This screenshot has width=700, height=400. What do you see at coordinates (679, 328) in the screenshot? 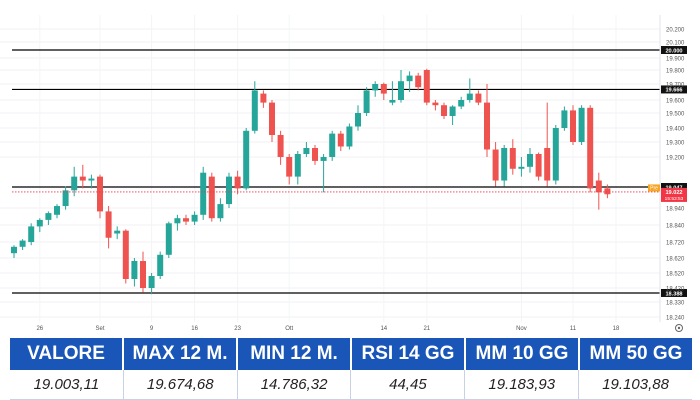
I see `settings-icon` at bounding box center [679, 328].